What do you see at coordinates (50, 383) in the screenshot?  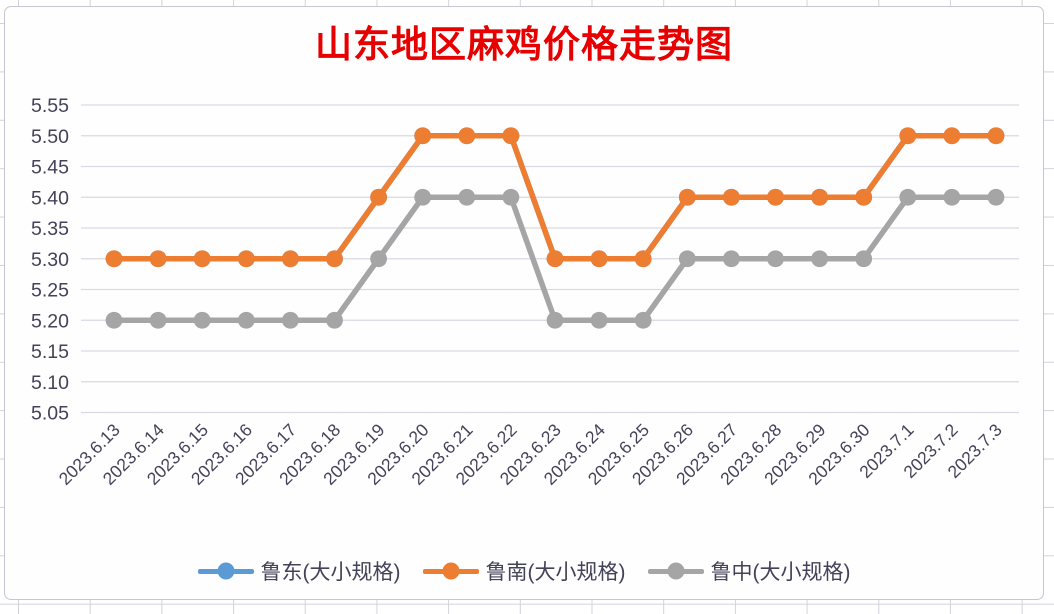 I see `y-axis-tick-label: 5.10` at bounding box center [50, 383].